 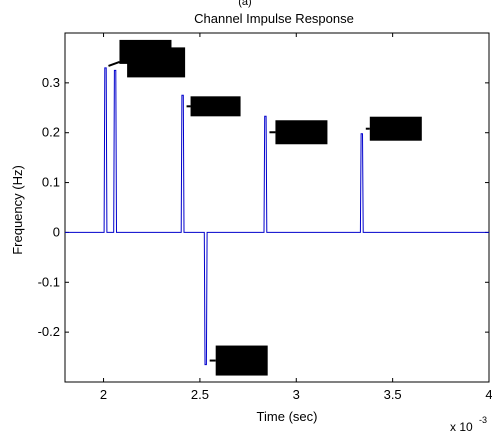 What do you see at coordinates (274, 18) in the screenshot?
I see `chart-title: Channel Impulse Response` at bounding box center [274, 18].